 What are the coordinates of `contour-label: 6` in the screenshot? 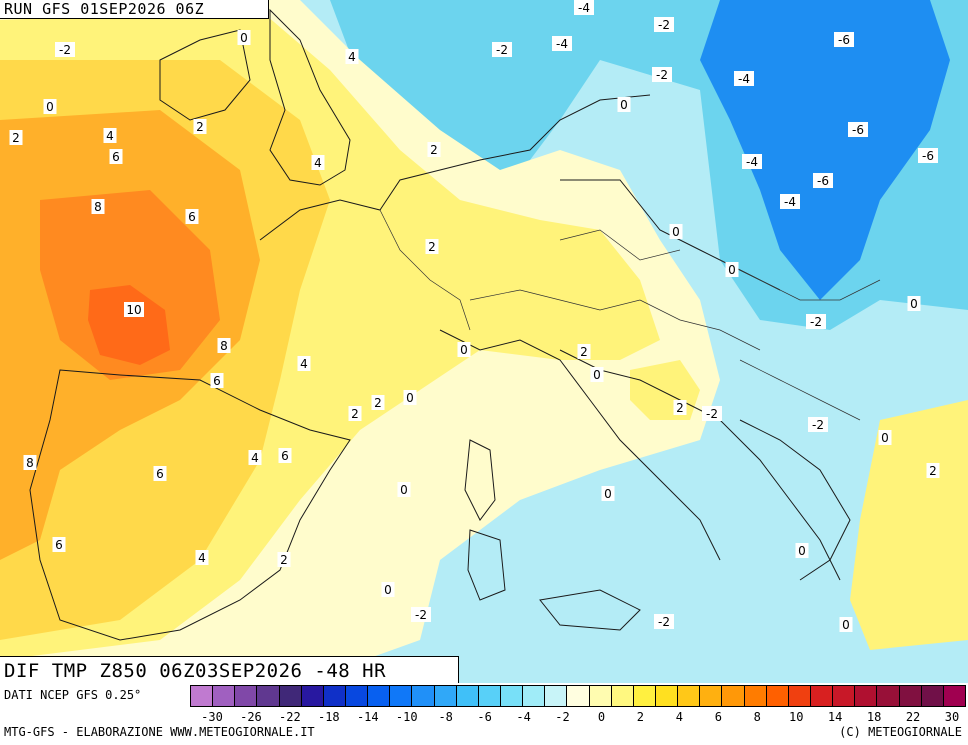 It's located at (285, 456).